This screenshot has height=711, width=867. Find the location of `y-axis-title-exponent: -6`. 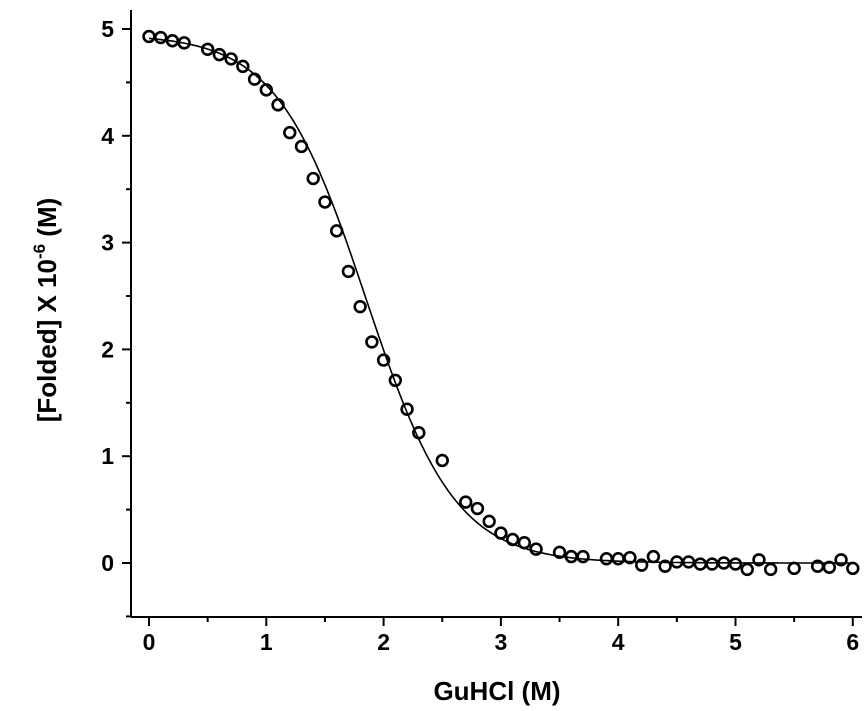

y-axis-title-exponent: -6 is located at coordinates (39, 251).